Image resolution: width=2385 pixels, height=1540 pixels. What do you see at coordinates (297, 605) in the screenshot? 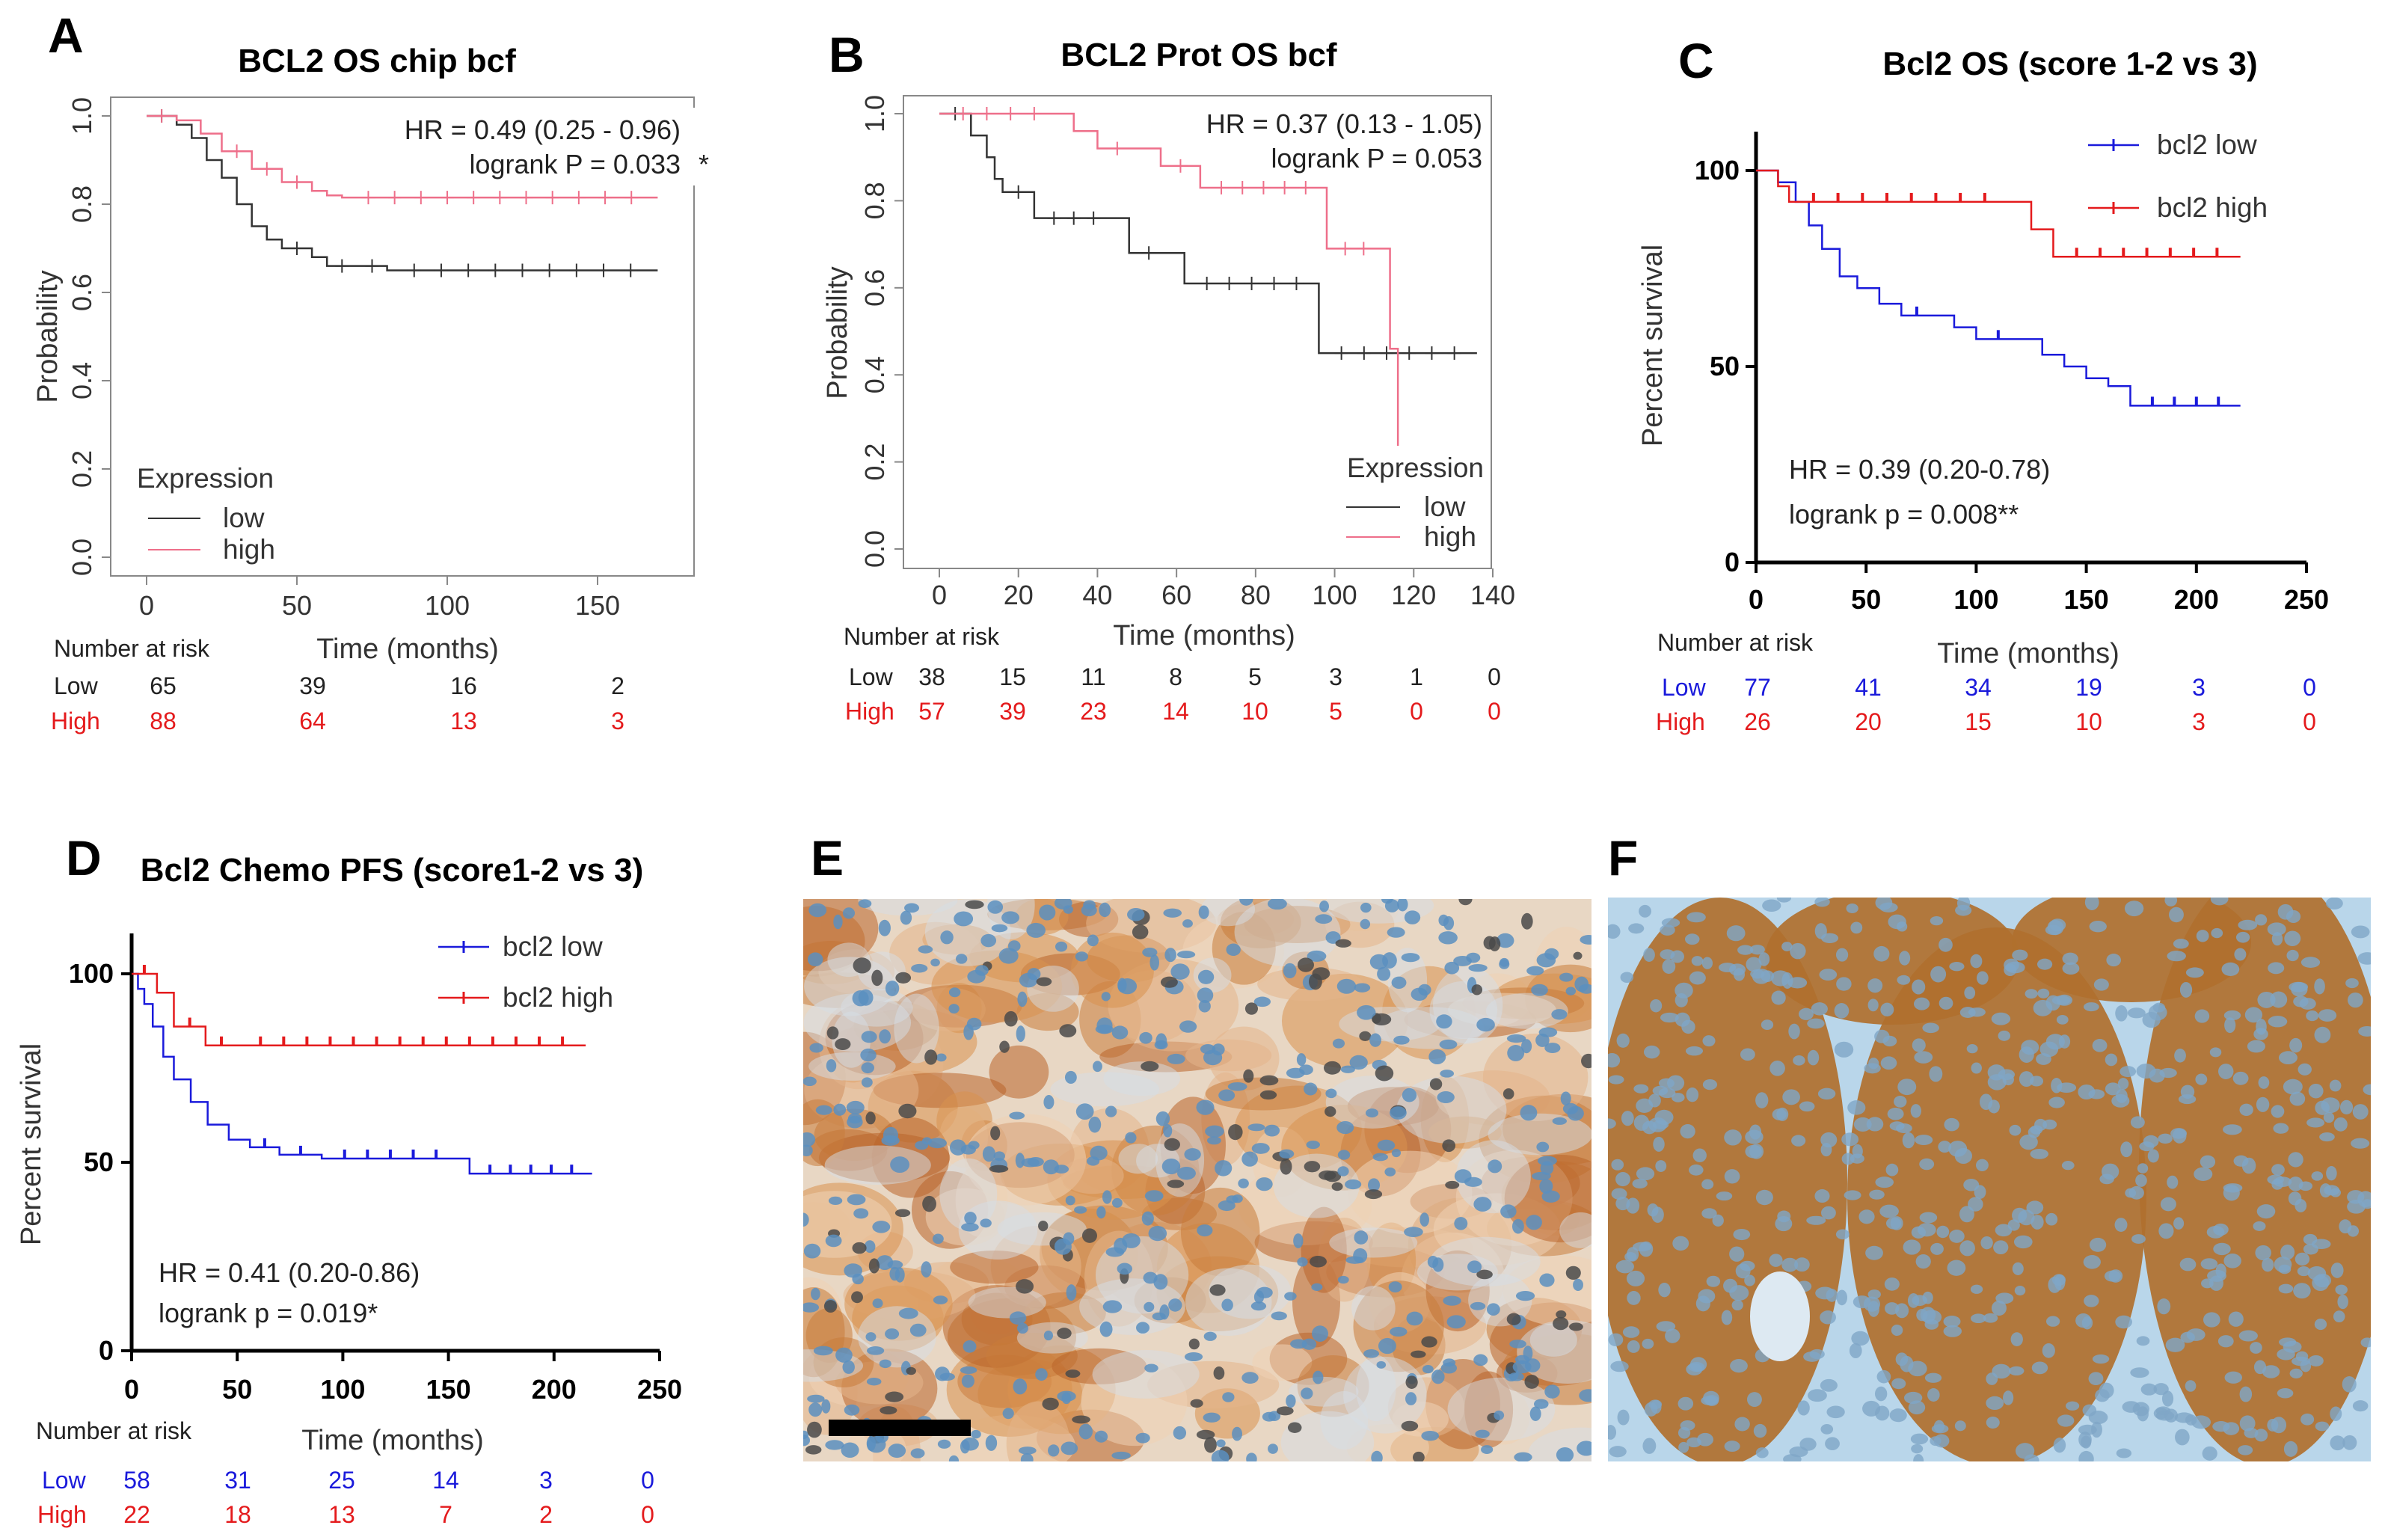
I see `x-tick-label: 50` at bounding box center [297, 605].